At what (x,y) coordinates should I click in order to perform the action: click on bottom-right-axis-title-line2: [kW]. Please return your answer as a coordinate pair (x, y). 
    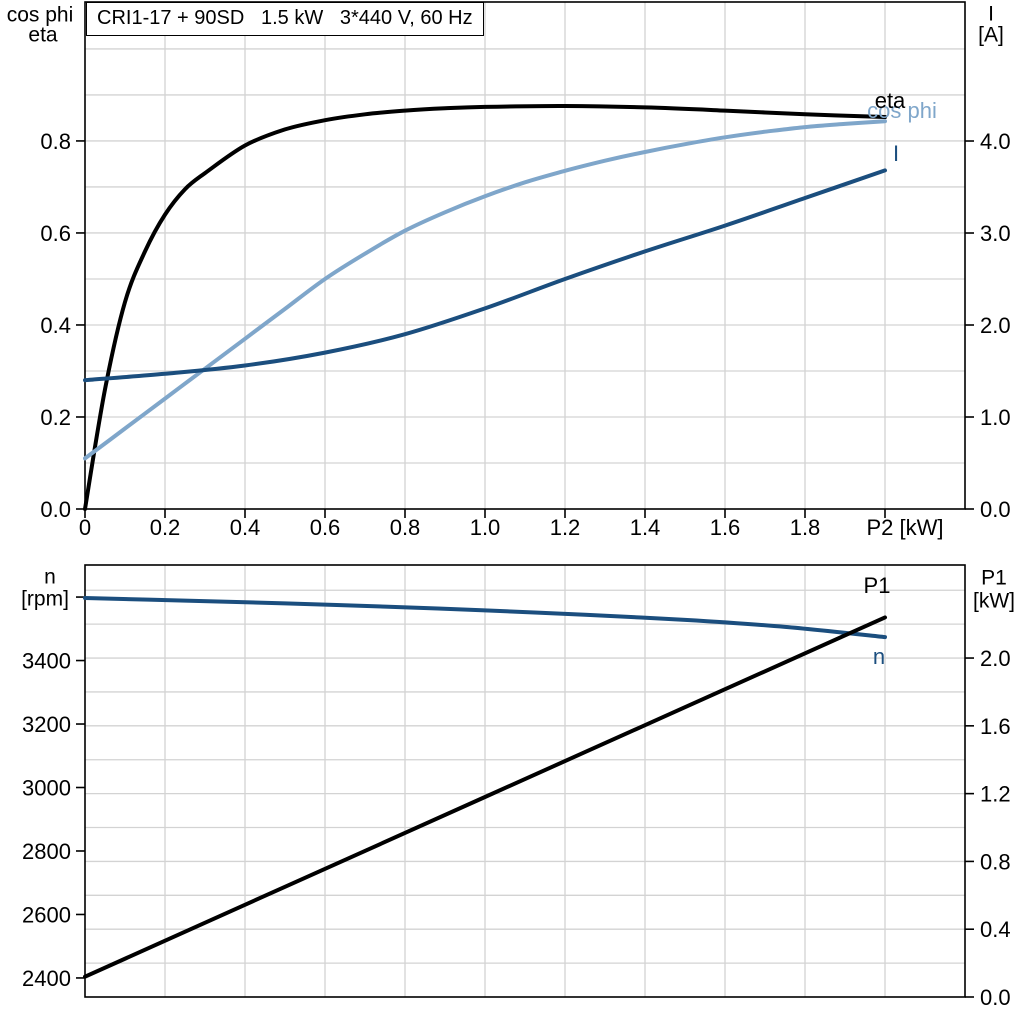
    Looking at the image, I should click on (994, 601).